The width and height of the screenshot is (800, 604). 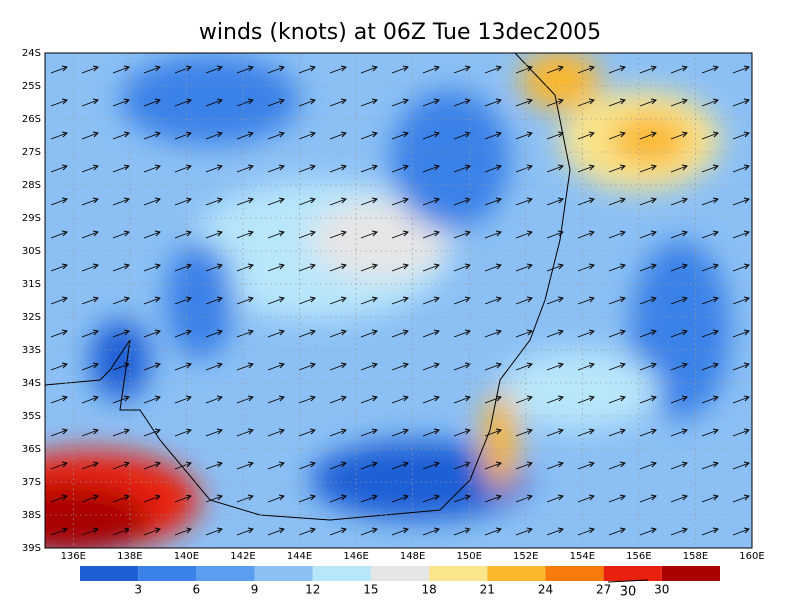 I want to click on colorbar-label: 24, so click(x=545, y=590).